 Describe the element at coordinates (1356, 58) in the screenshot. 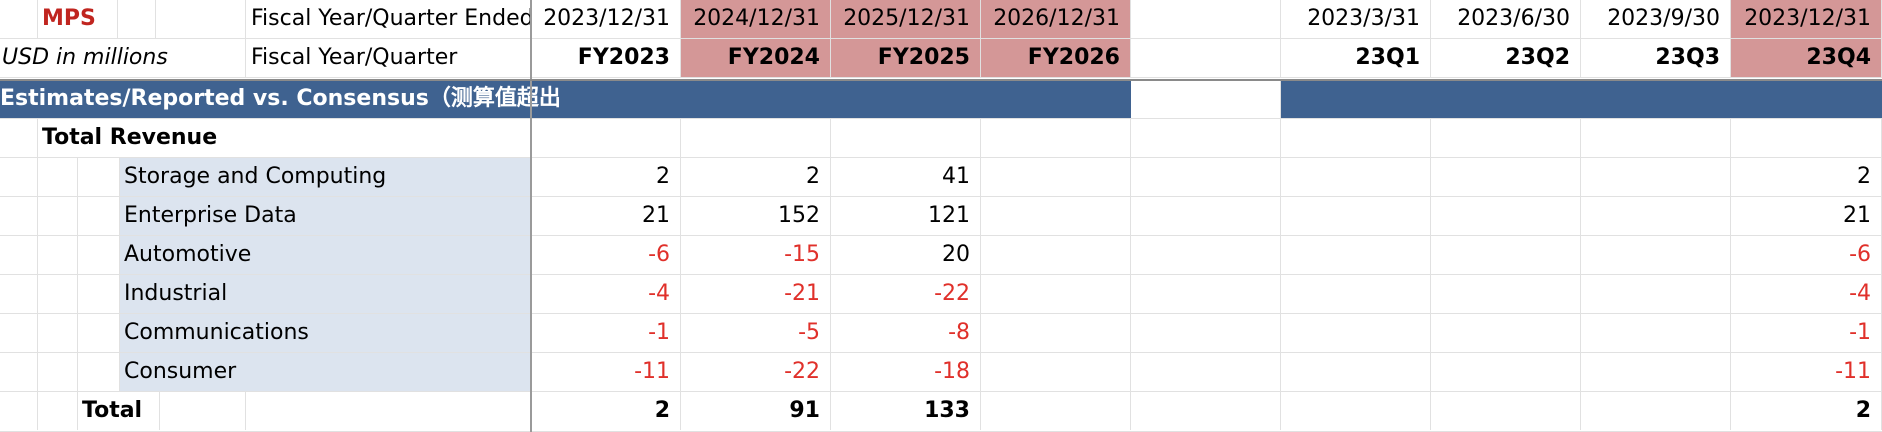

I see `quarter-label-1: 23Q1` at that location.